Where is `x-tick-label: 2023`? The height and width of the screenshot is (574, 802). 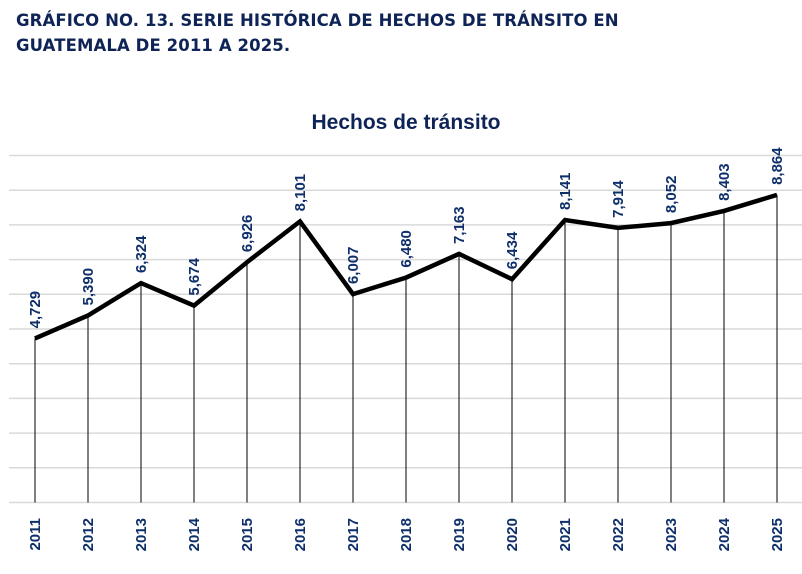 x-tick-label: 2023 is located at coordinates (671, 534).